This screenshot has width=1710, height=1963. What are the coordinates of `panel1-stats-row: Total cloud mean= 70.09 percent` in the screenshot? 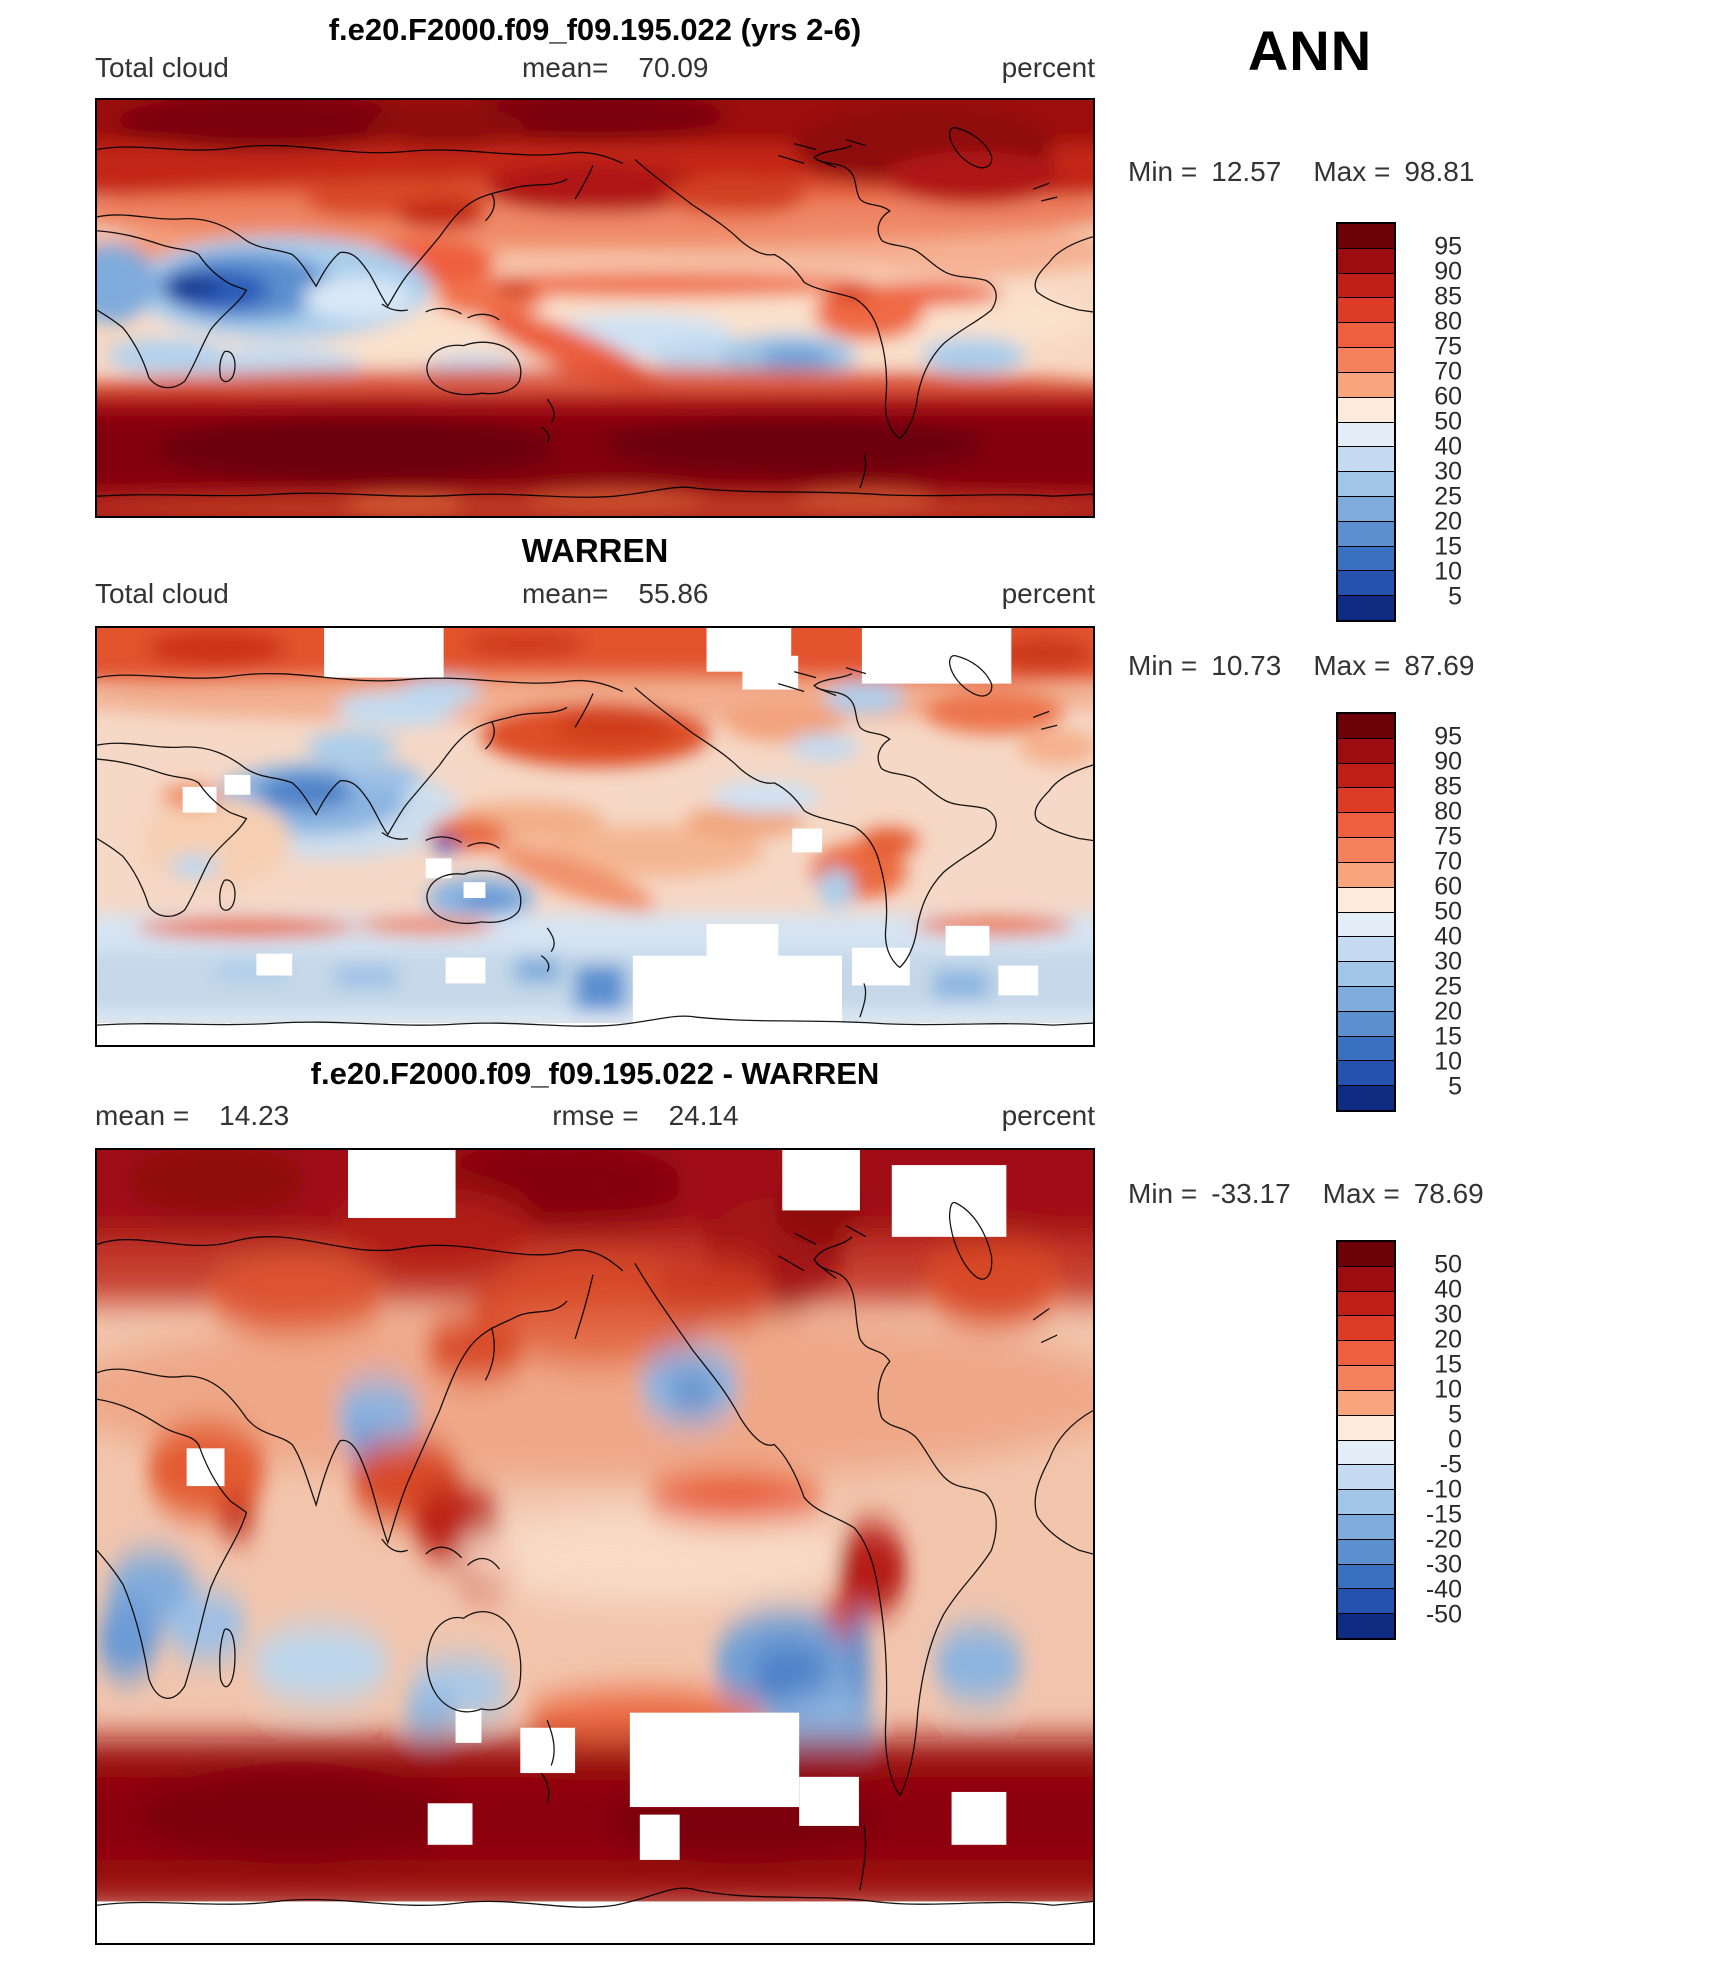 It's located at (595, 68).